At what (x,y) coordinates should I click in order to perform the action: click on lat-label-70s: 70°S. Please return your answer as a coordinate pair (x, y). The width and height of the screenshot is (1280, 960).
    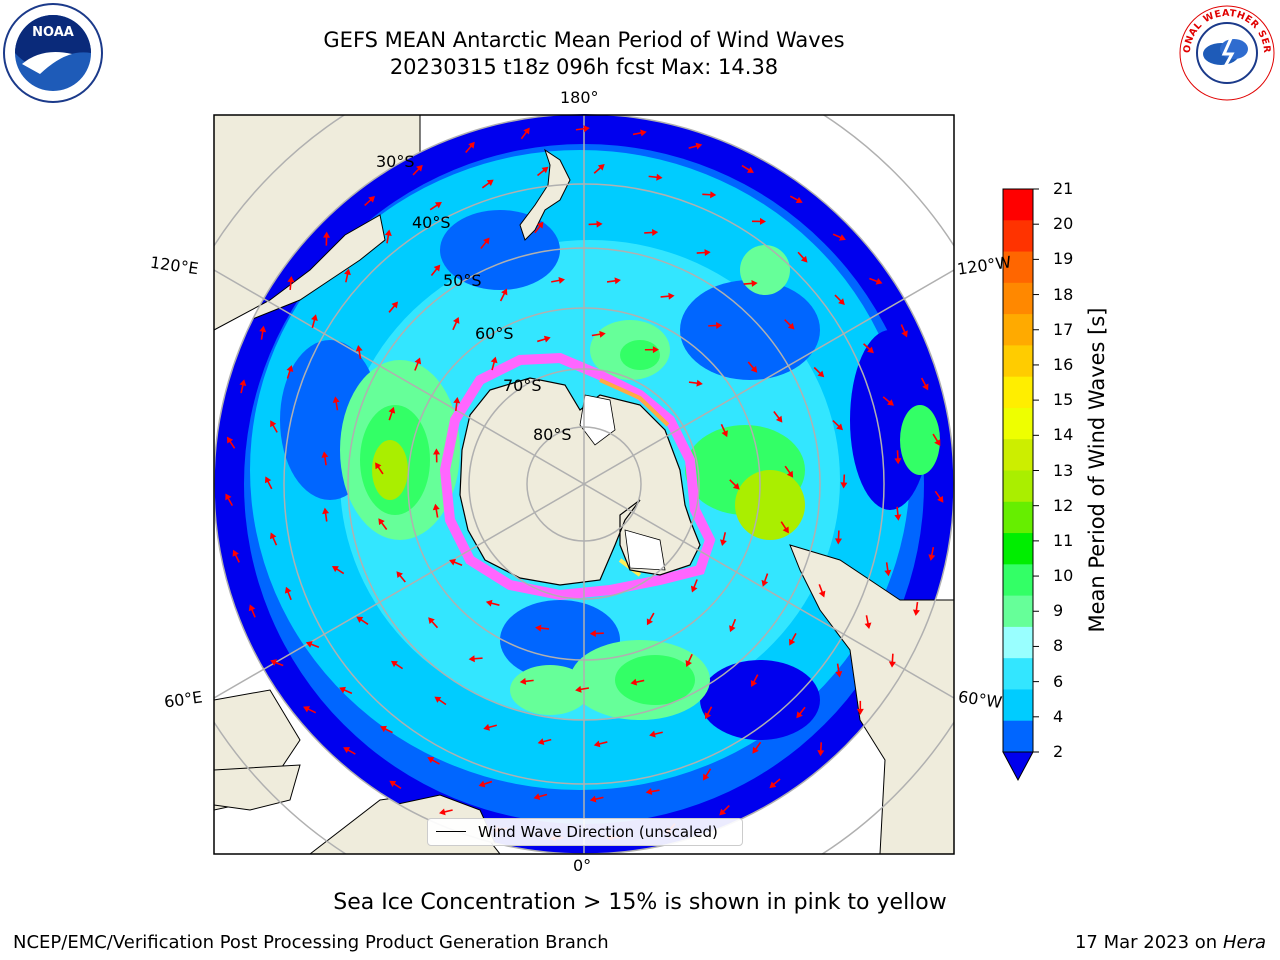
    Looking at the image, I should click on (522, 385).